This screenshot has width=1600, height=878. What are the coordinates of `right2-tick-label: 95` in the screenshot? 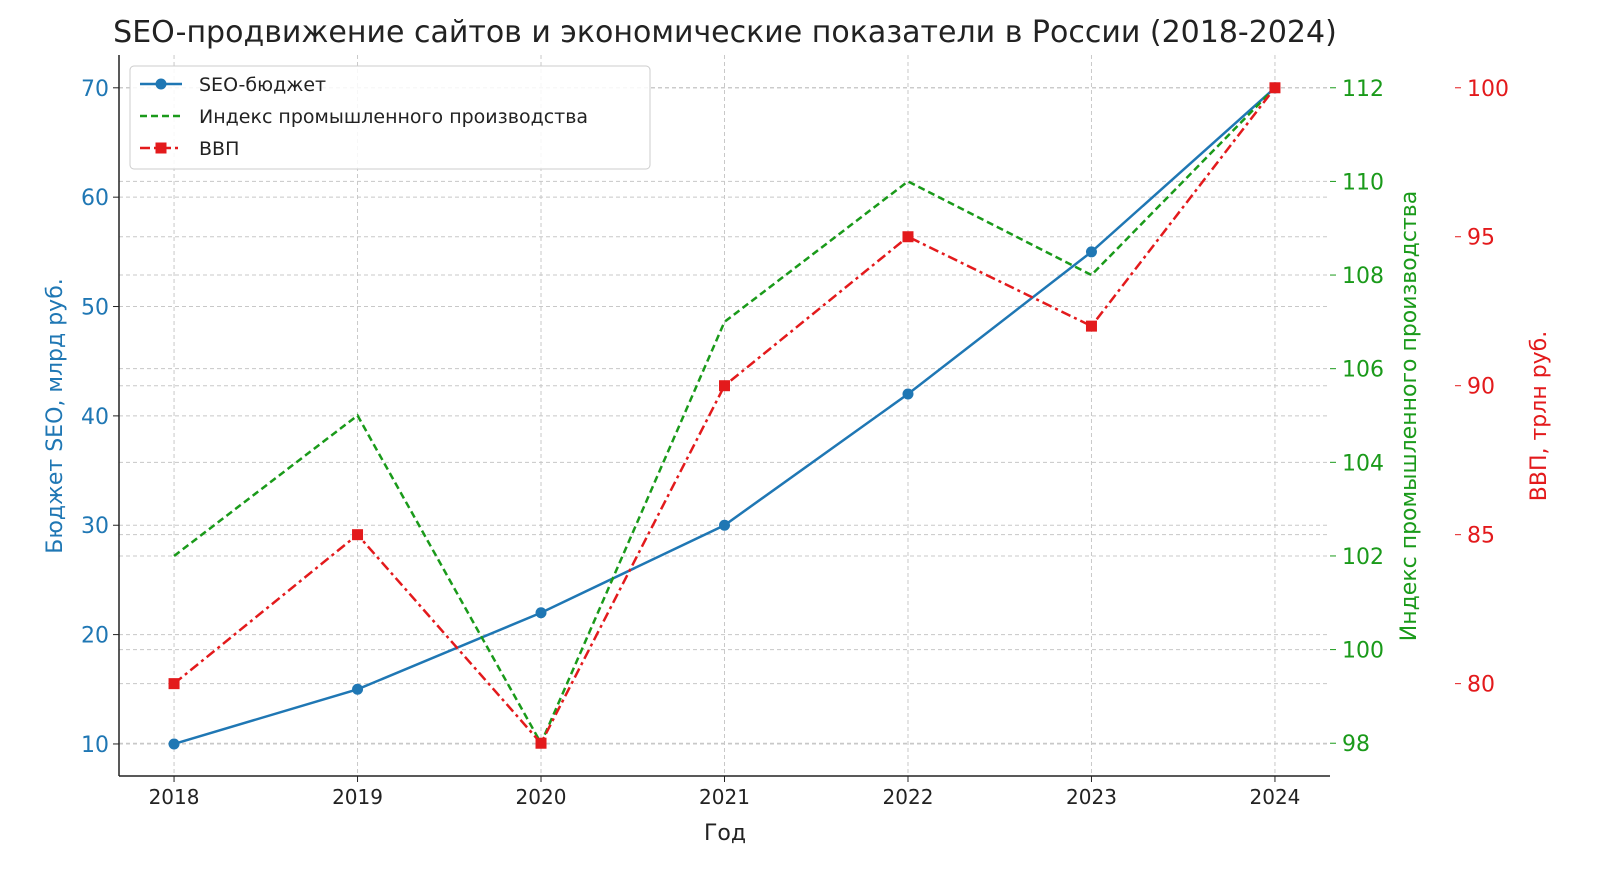 It's located at (1481, 238).